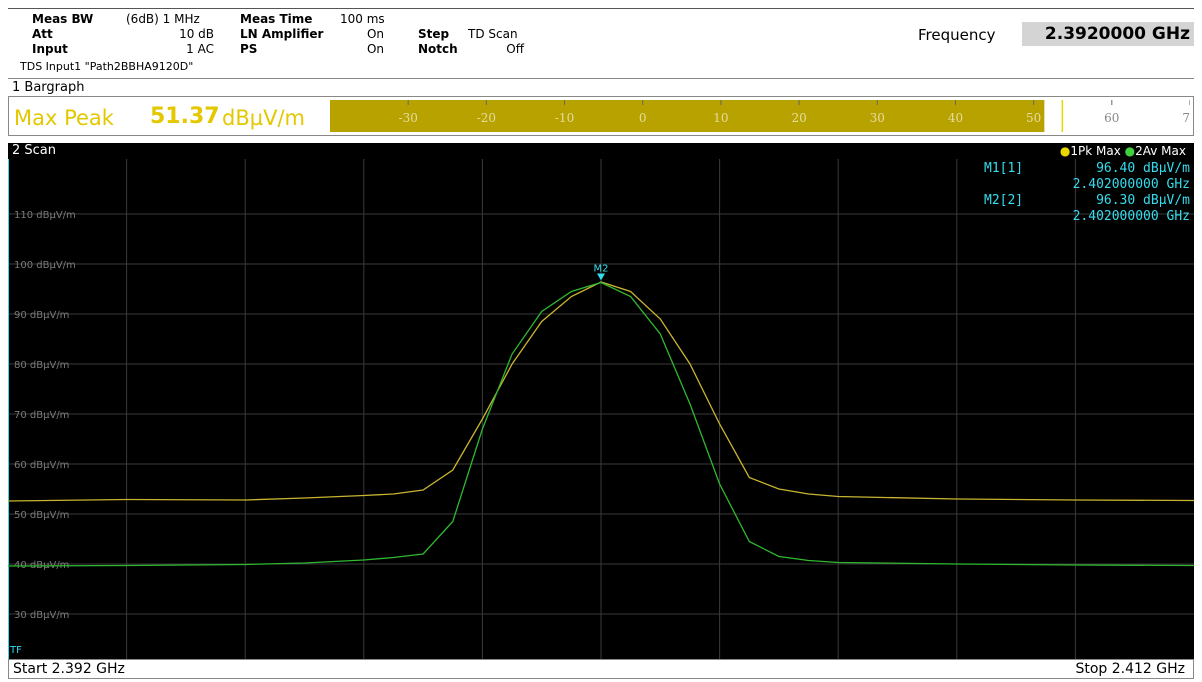 The width and height of the screenshot is (1202, 682). What do you see at coordinates (1095, 151) in the screenshot?
I see `legend-1pk-label: 1Pk Max` at bounding box center [1095, 151].